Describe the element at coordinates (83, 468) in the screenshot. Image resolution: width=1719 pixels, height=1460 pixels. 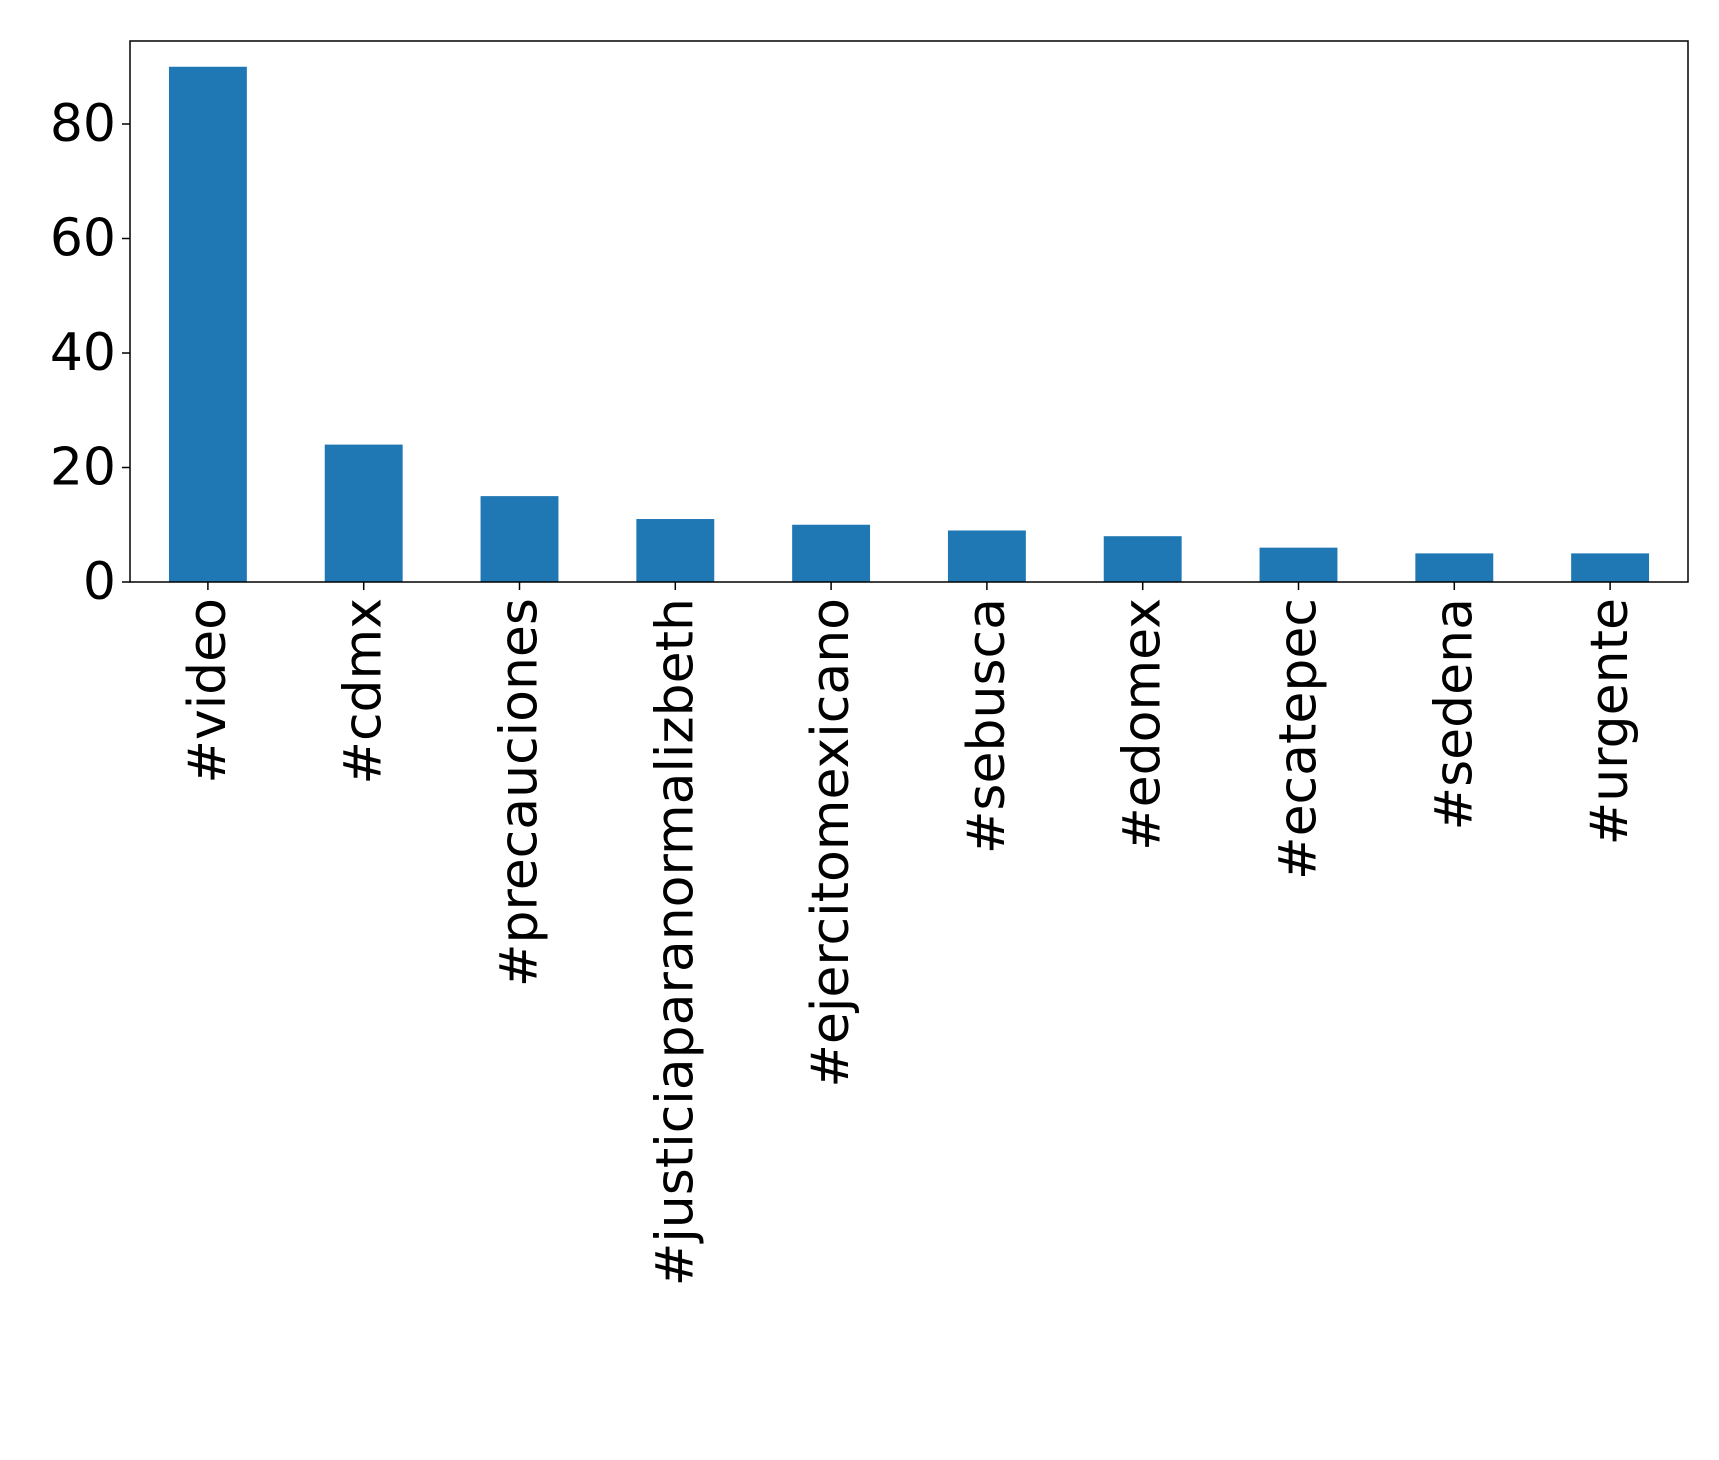
I see `y-tick-label: 20` at that location.